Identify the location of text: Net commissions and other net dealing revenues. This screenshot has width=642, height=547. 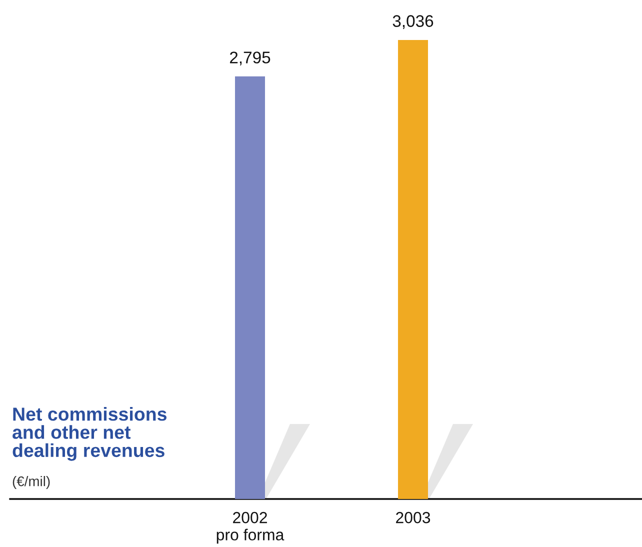
(89, 434).